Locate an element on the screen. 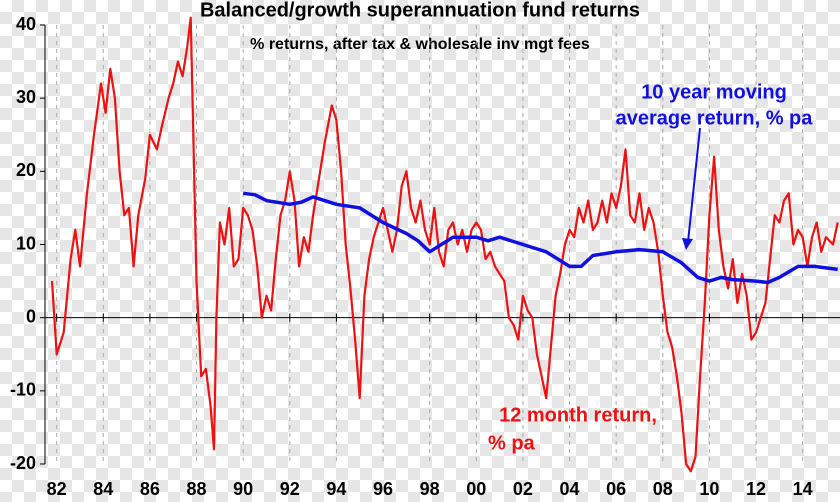 The image size is (840, 502). y-tick-label: 20 is located at coordinates (26, 170).